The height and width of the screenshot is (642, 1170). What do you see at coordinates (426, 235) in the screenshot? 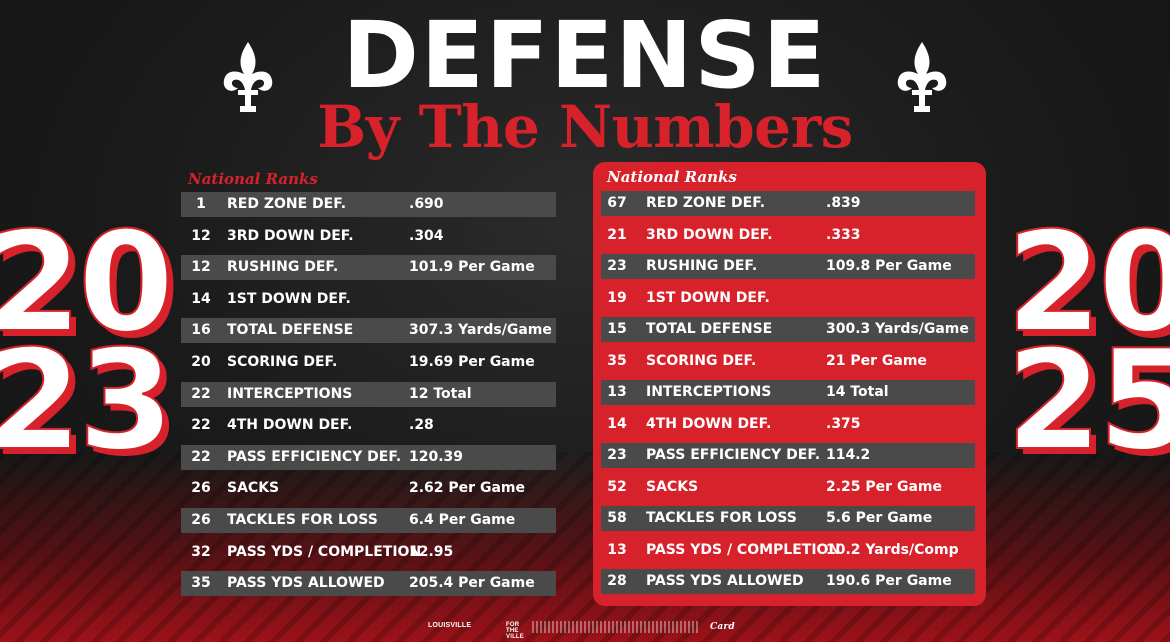
I see `stat-value-cell: .304` at bounding box center [426, 235].